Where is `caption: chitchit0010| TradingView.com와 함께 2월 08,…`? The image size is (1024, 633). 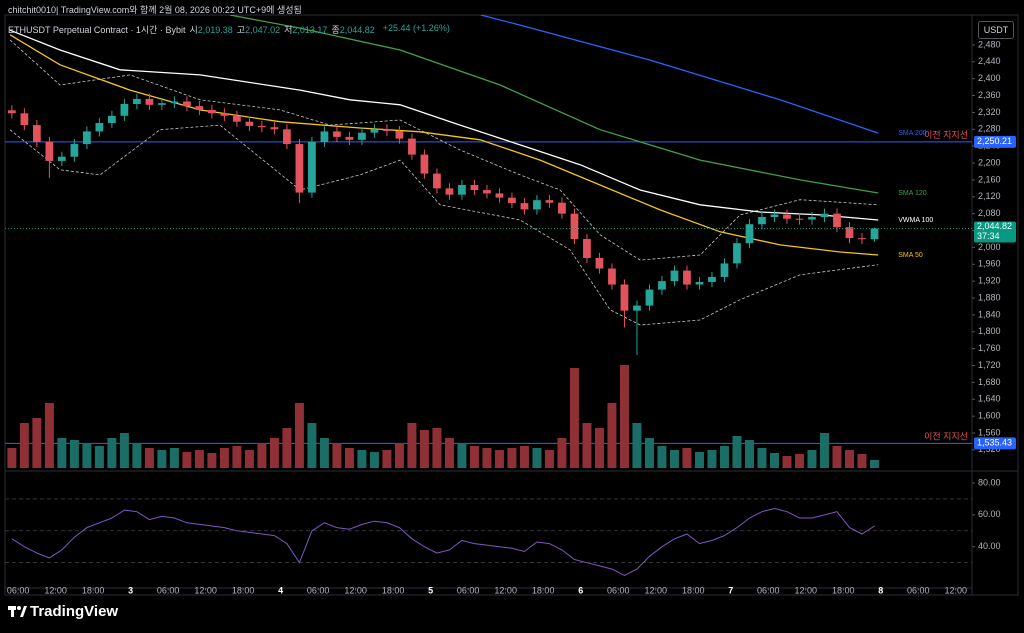
caption: chitchit0010| TradingView.com와 함께 2월 08,… is located at coordinates (155, 10).